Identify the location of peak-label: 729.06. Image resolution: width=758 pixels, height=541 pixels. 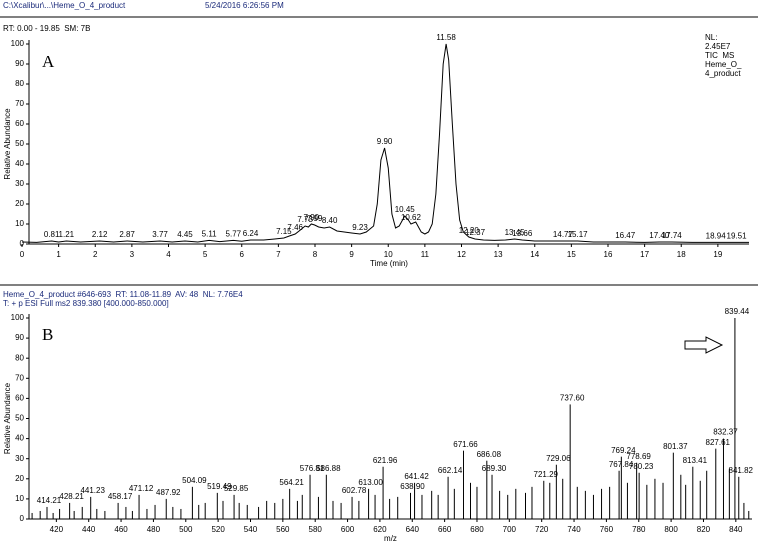
(558, 458).